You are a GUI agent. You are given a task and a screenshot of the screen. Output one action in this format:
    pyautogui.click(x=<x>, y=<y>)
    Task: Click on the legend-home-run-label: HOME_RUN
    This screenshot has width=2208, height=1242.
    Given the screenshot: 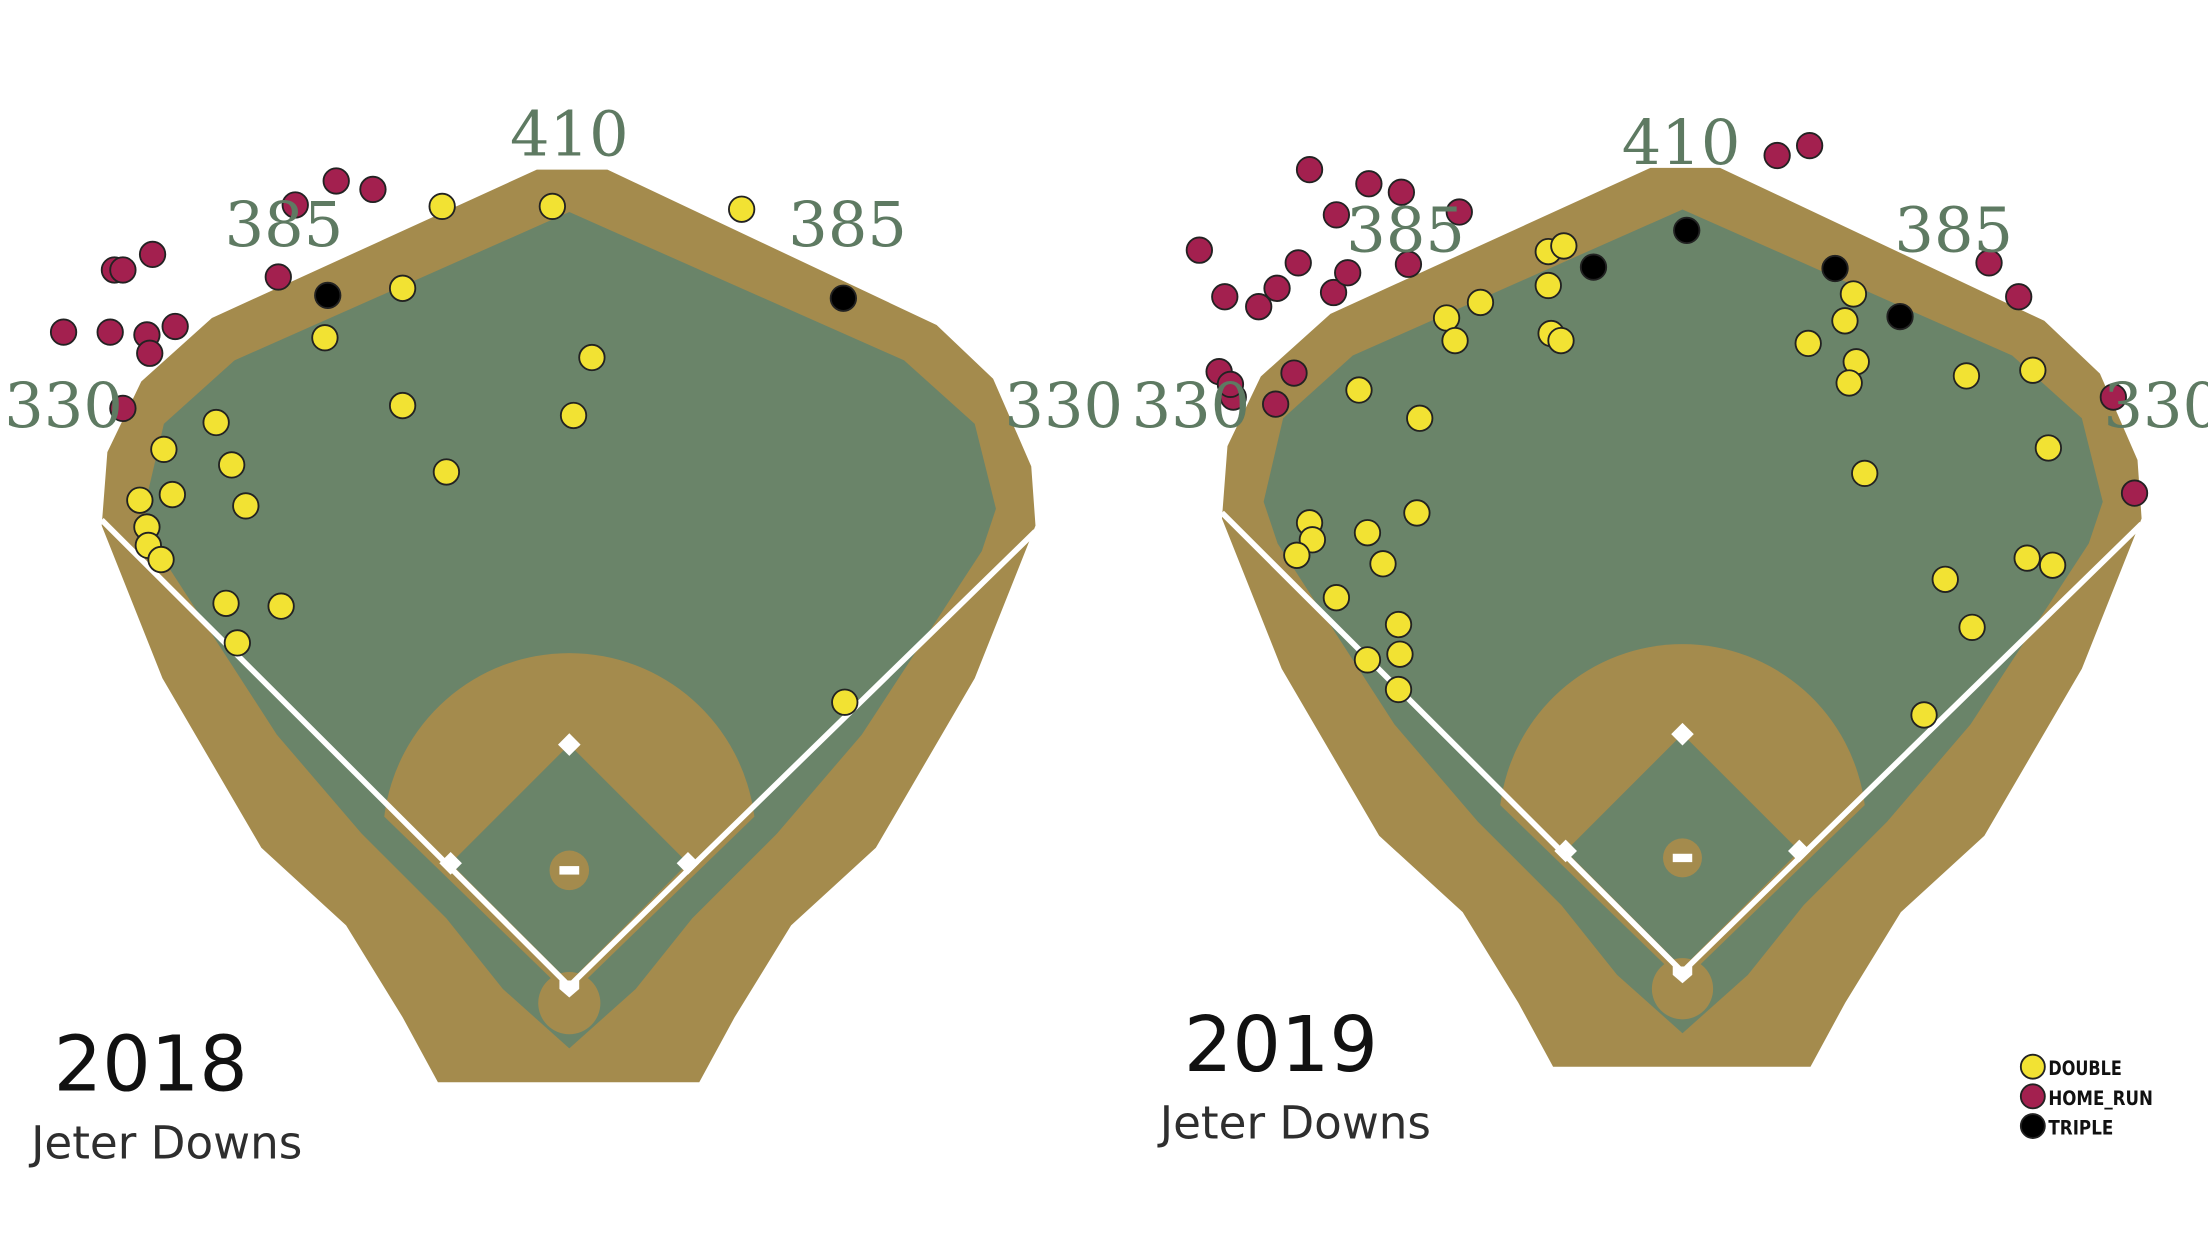 What is the action you would take?
    pyautogui.click(x=2100, y=1098)
    